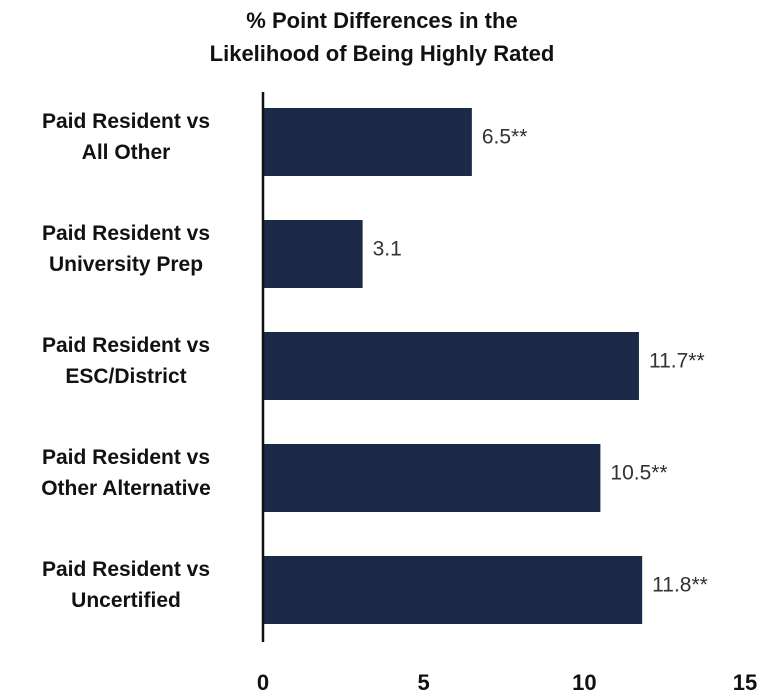 This screenshot has width=761, height=694. I want to click on y-tick-label: Uncertified, so click(126, 600).